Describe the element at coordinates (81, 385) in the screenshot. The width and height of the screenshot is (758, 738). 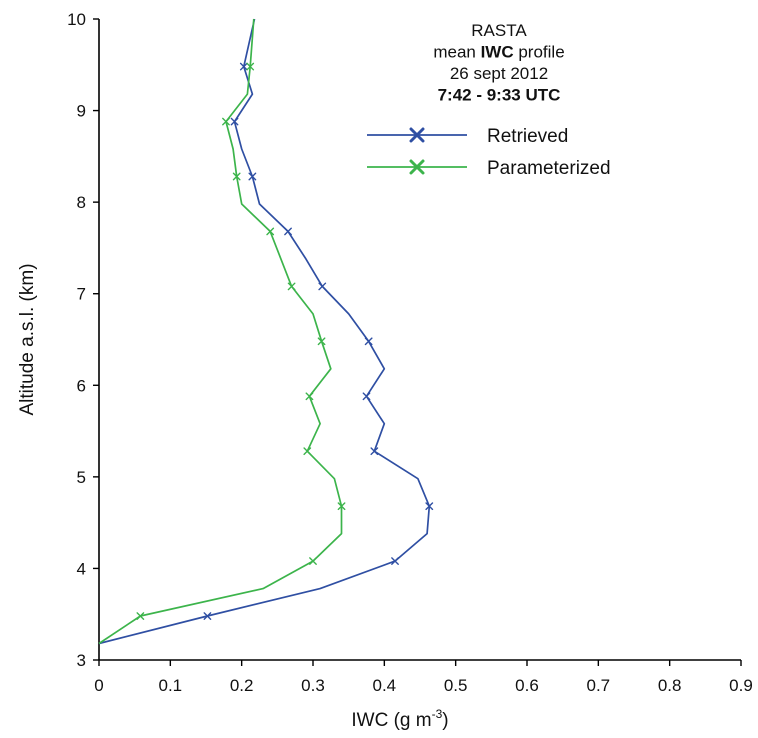
I see `y-tick-label: 6` at that location.